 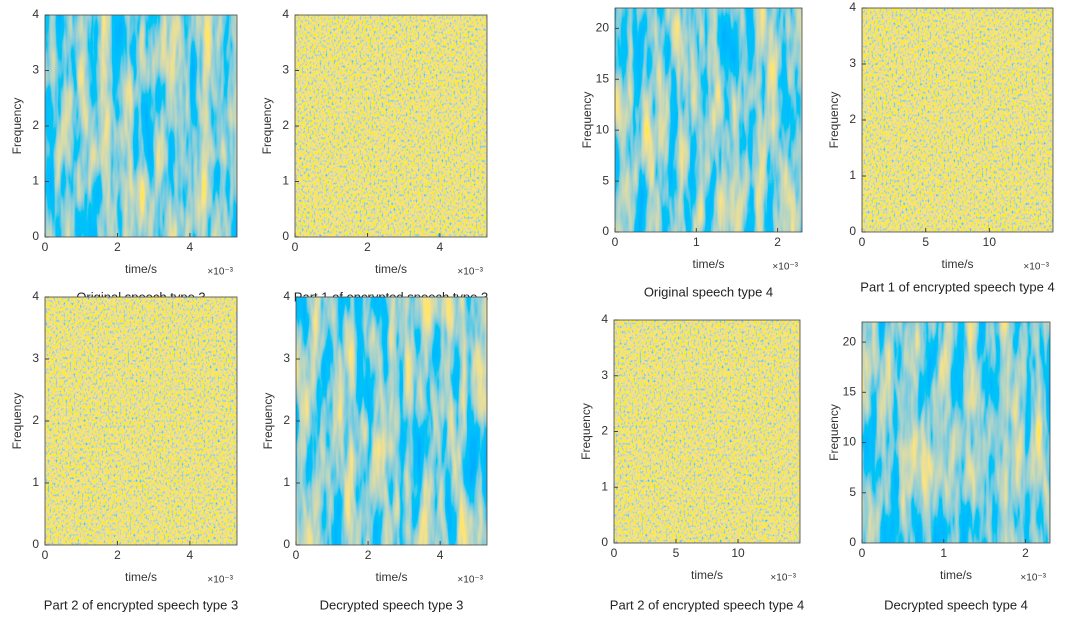 What do you see at coordinates (141, 604) in the screenshot?
I see `panel-caption: Part 2 of encrypted speech type 3` at bounding box center [141, 604].